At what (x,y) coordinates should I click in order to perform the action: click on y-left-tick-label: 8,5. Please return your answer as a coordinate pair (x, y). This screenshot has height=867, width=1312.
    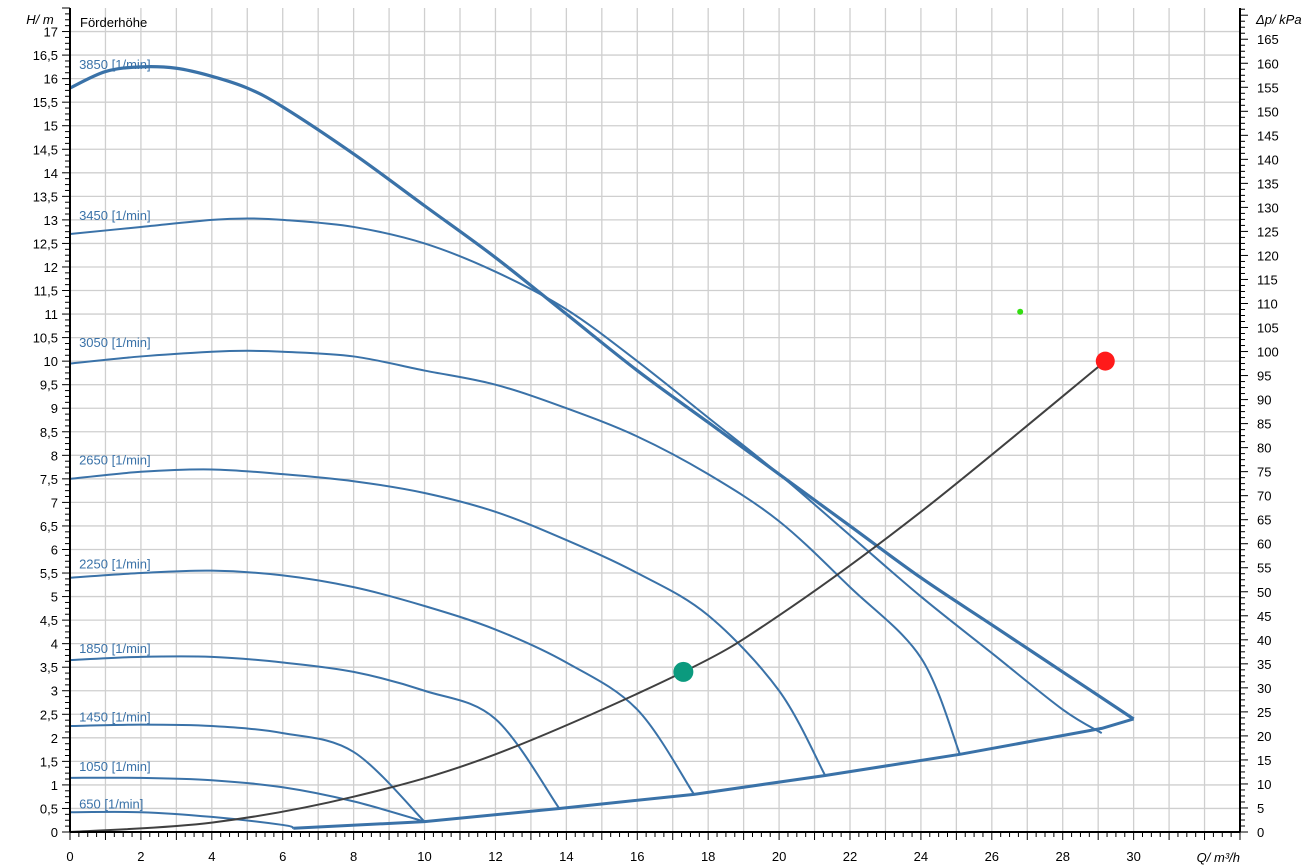
    Looking at the image, I should click on (49, 432).